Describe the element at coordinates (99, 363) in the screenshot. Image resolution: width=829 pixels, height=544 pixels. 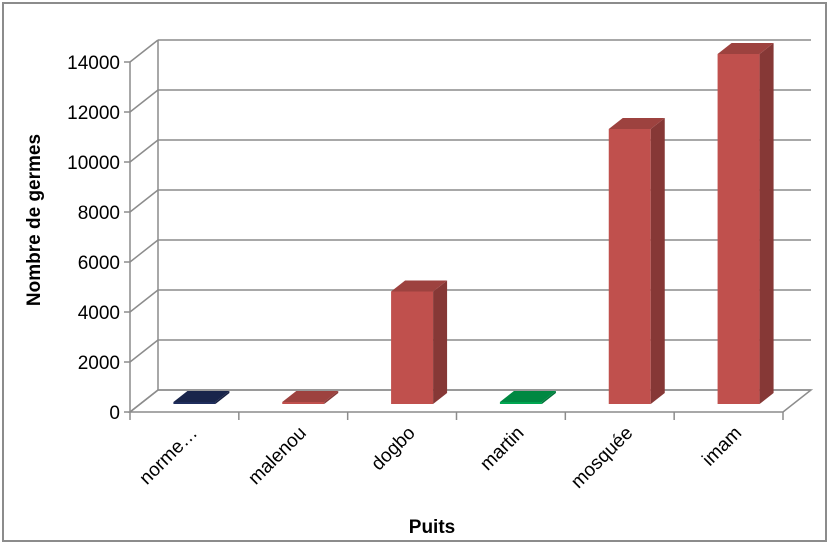
I see `y-tick-label: 2000` at that location.